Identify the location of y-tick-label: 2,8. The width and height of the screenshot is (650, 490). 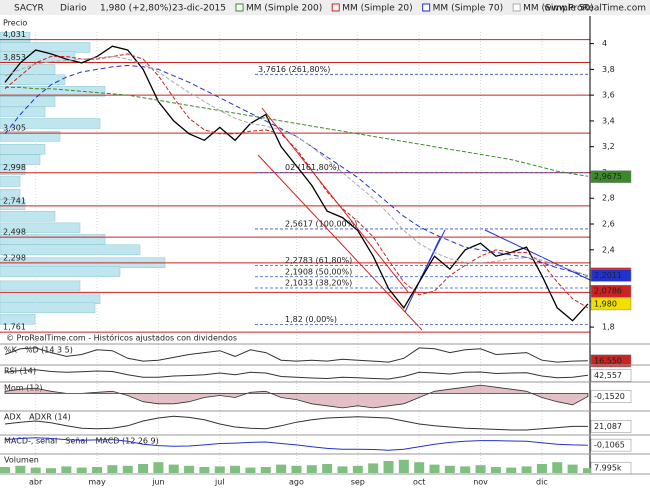
(608, 198).